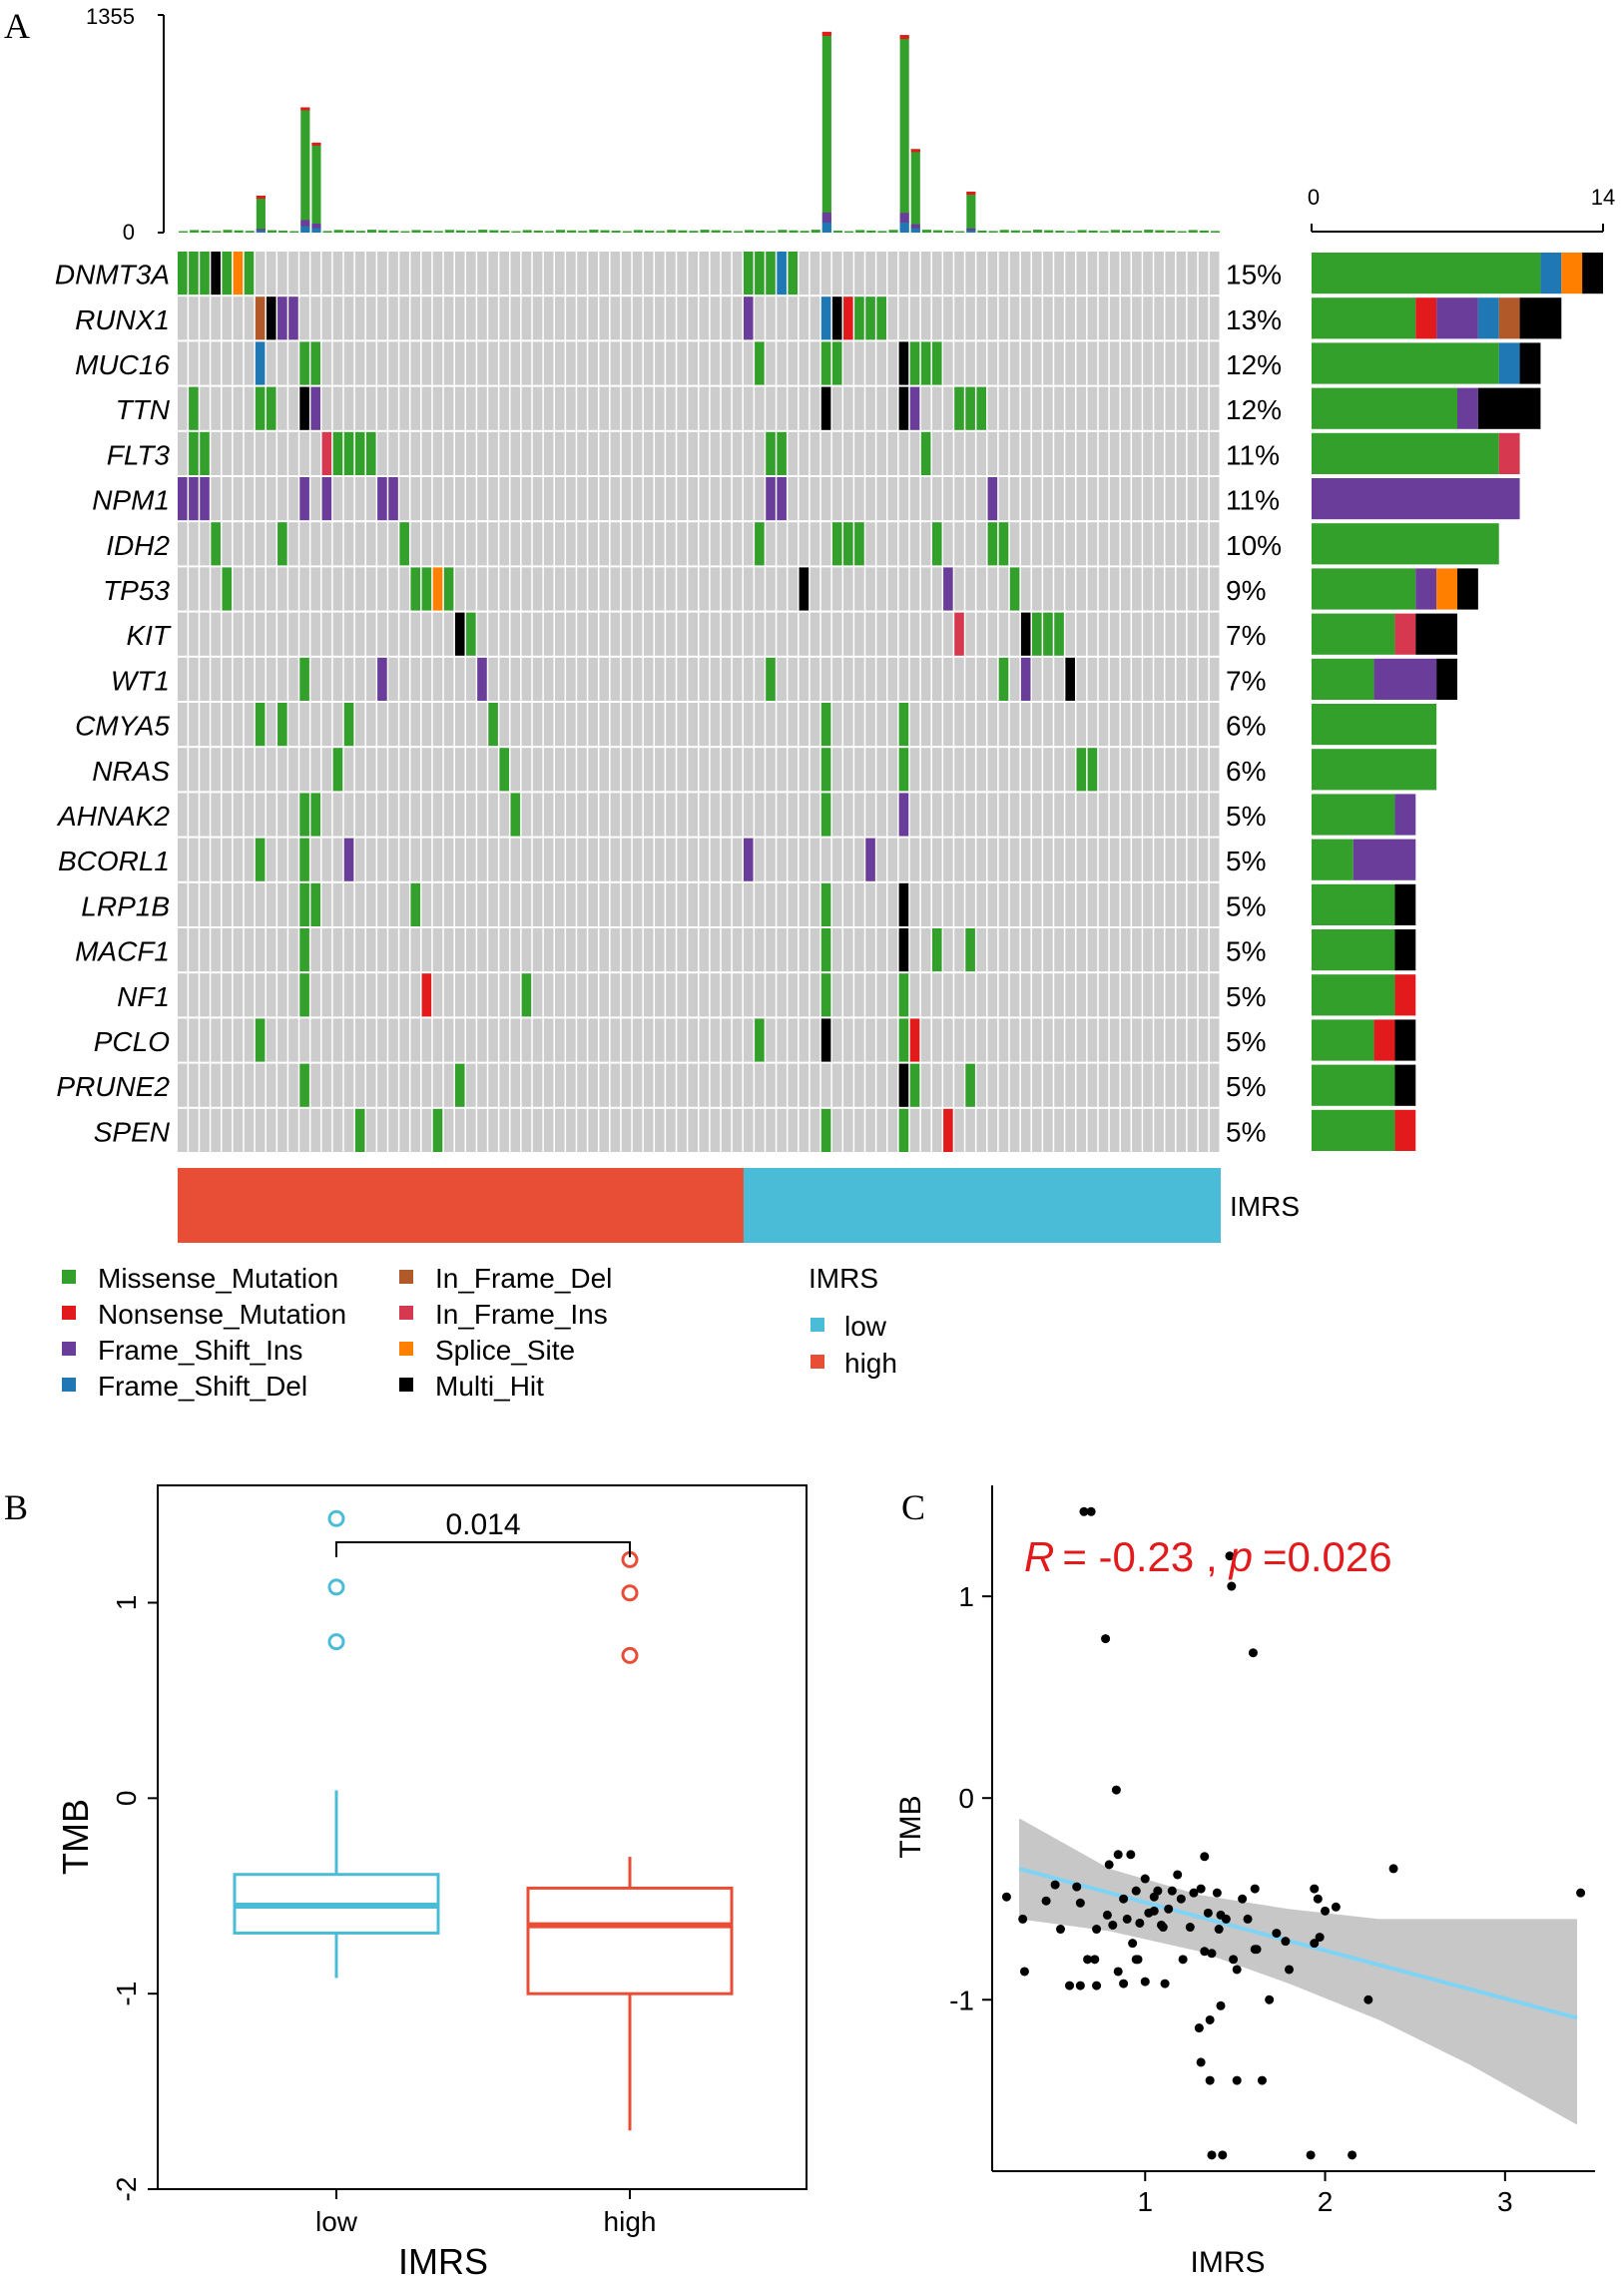  I want to click on gene-percent: 9%, so click(1246, 590).